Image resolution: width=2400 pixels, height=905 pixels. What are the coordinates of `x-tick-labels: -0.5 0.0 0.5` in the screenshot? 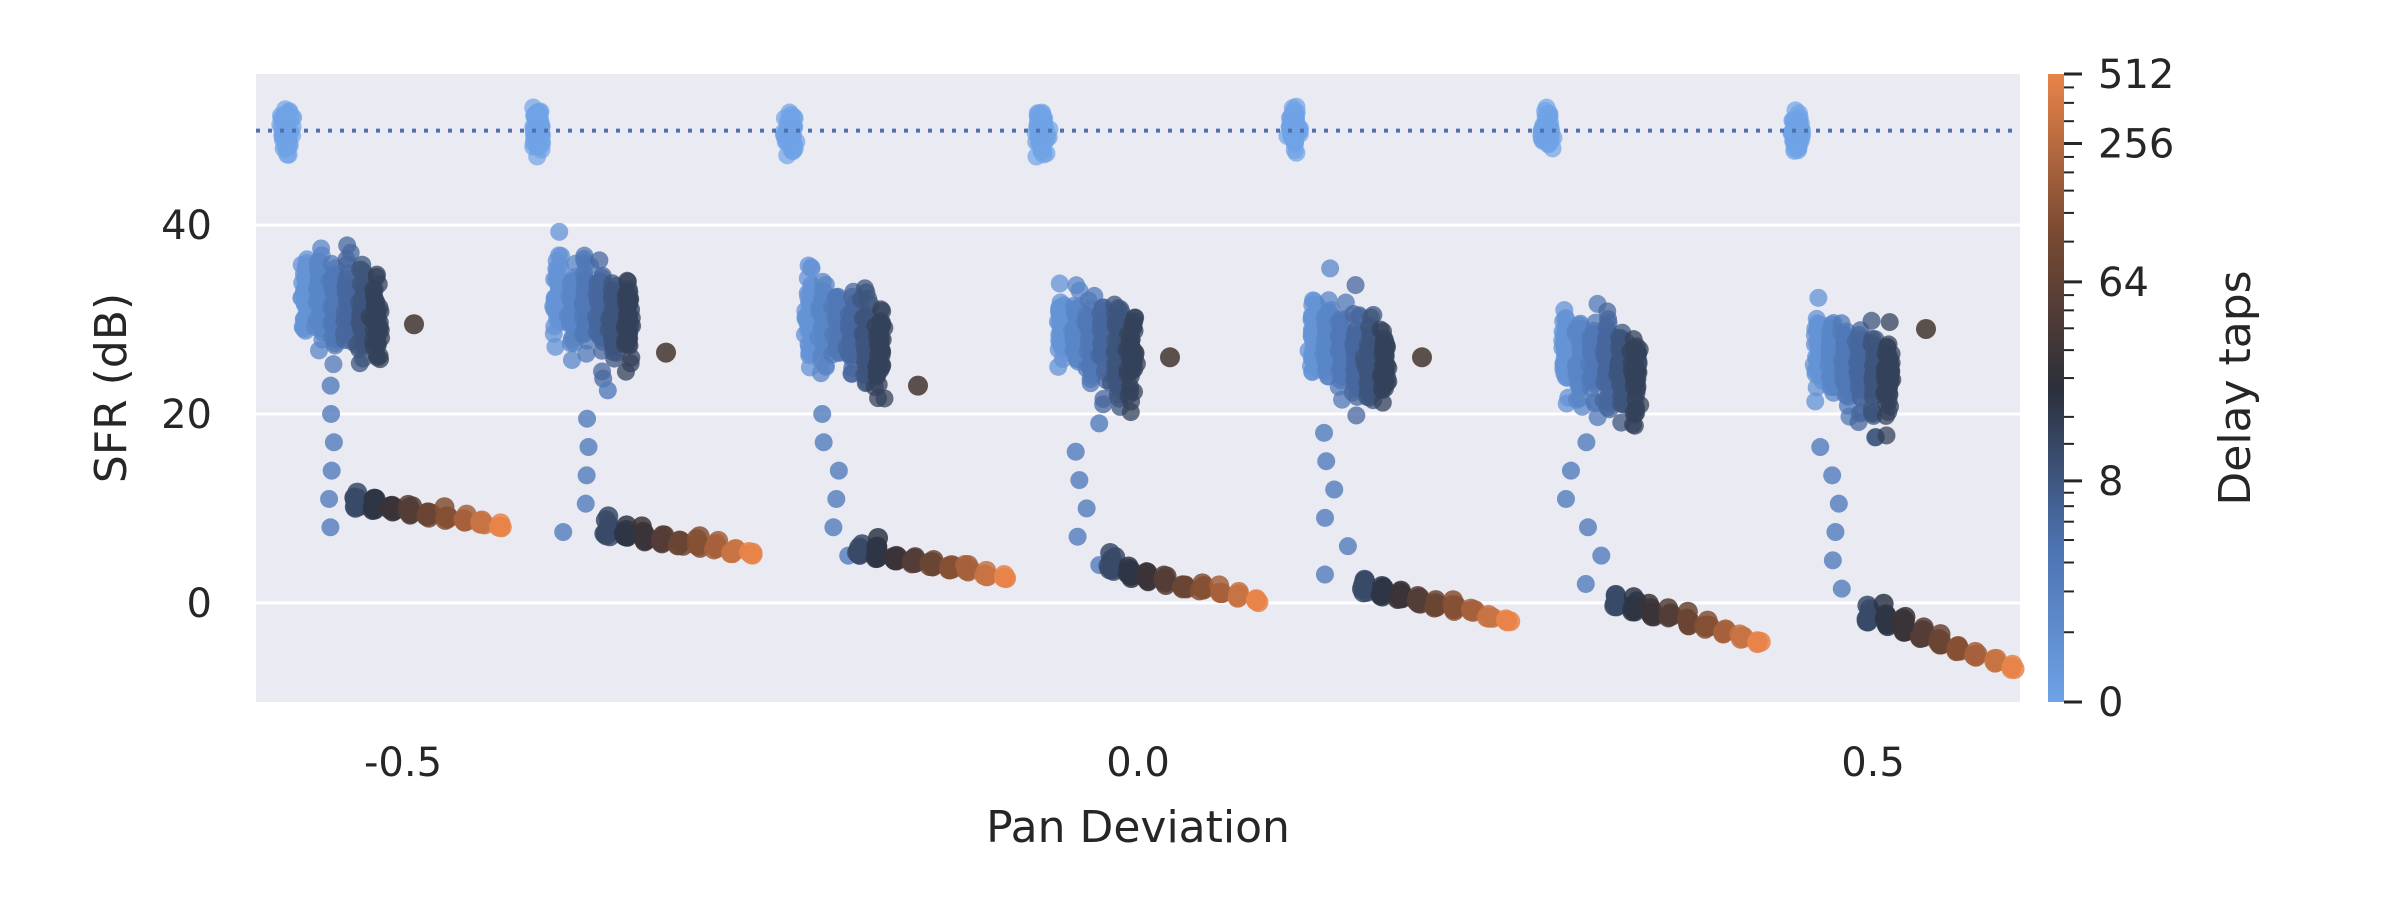 It's located at (1134, 763).